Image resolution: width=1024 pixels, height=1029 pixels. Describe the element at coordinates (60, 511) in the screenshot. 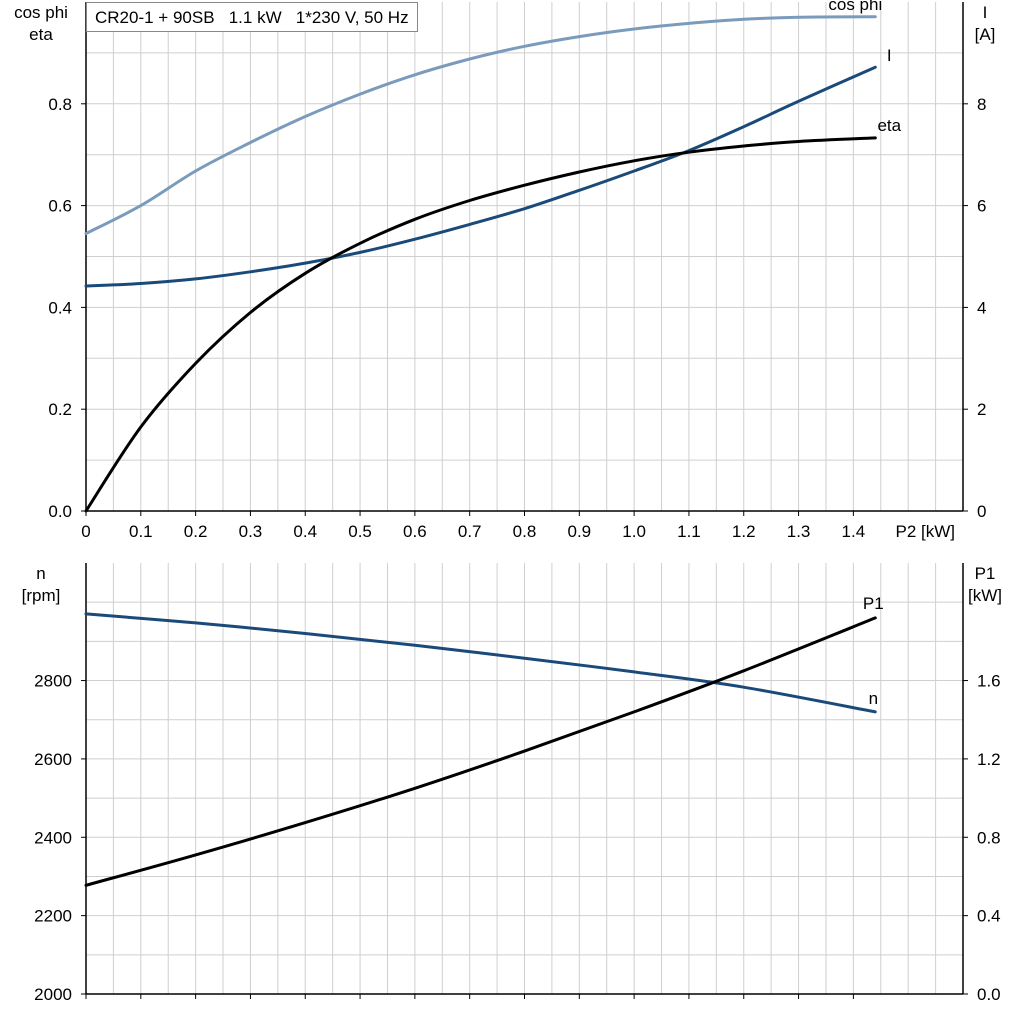

I see `y-left-tick-label: 0.0` at that location.